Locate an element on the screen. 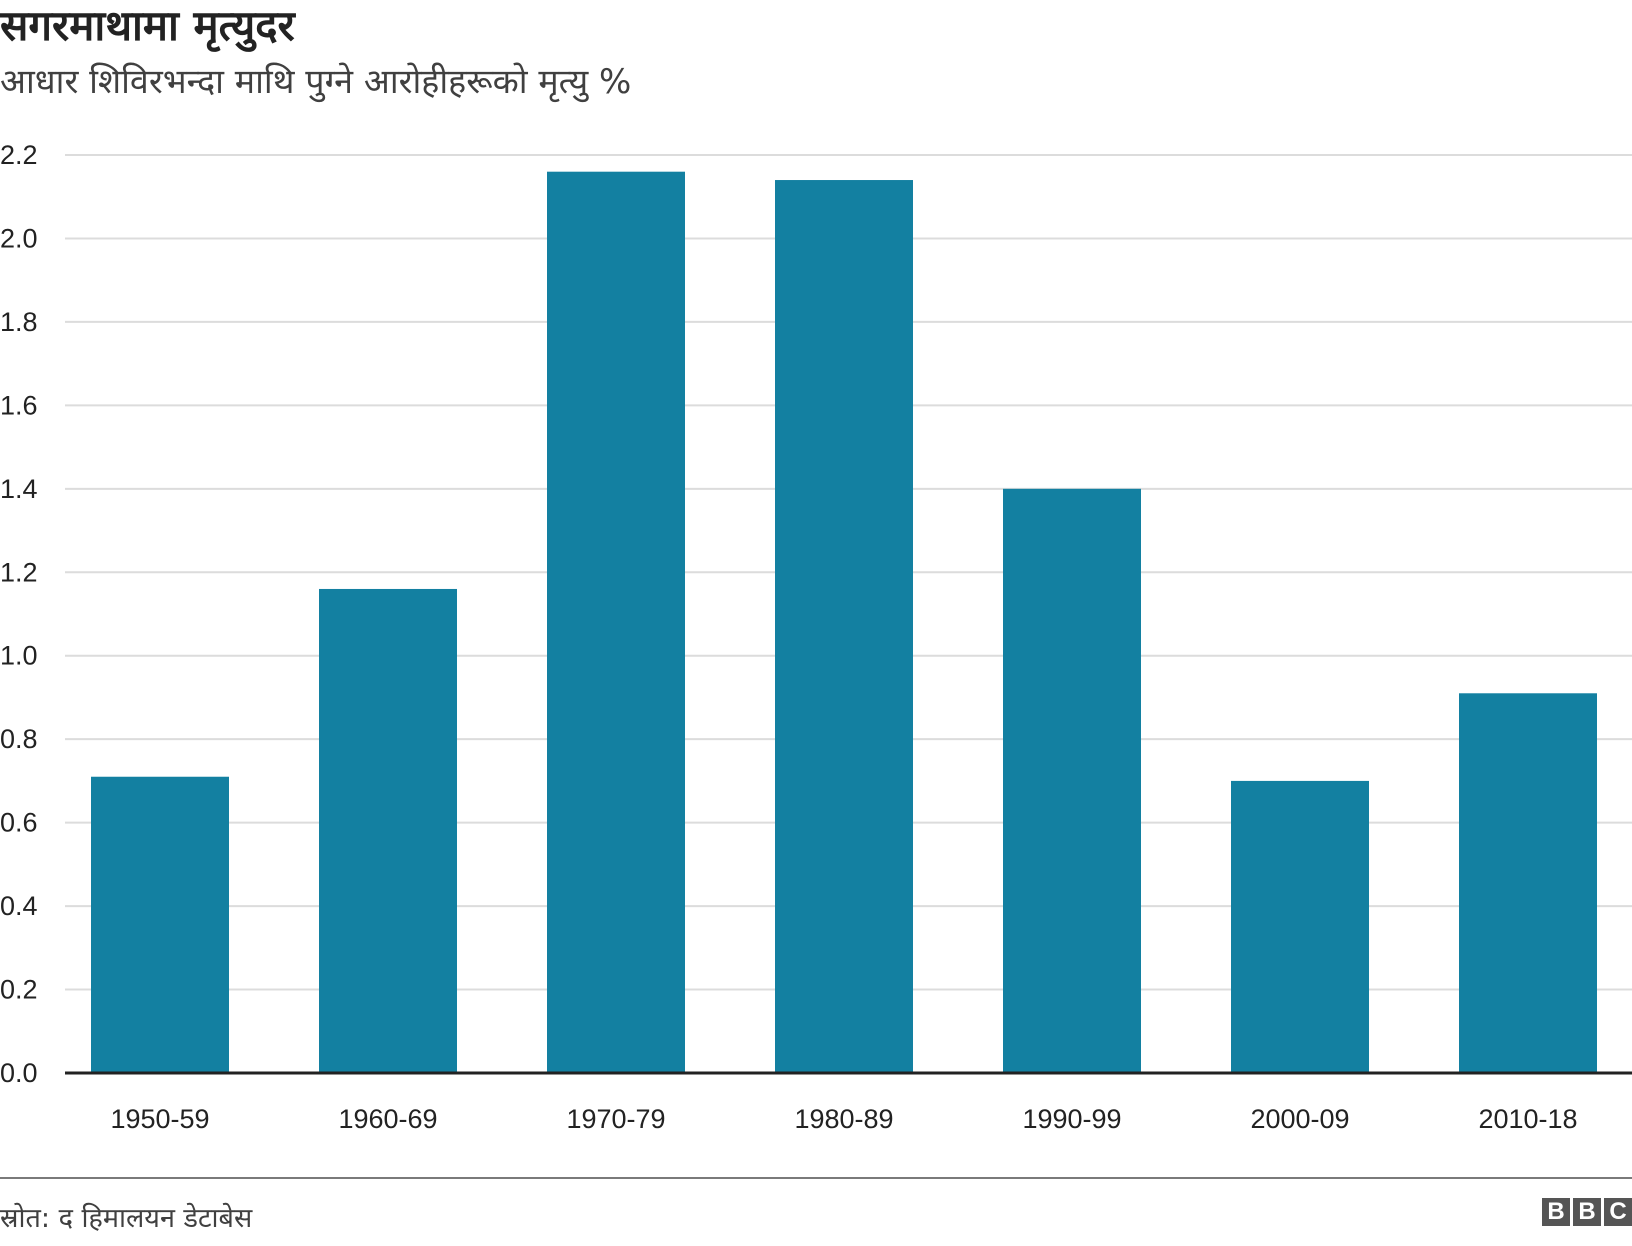  bbc-logo: B B C is located at coordinates (1587, 1212).